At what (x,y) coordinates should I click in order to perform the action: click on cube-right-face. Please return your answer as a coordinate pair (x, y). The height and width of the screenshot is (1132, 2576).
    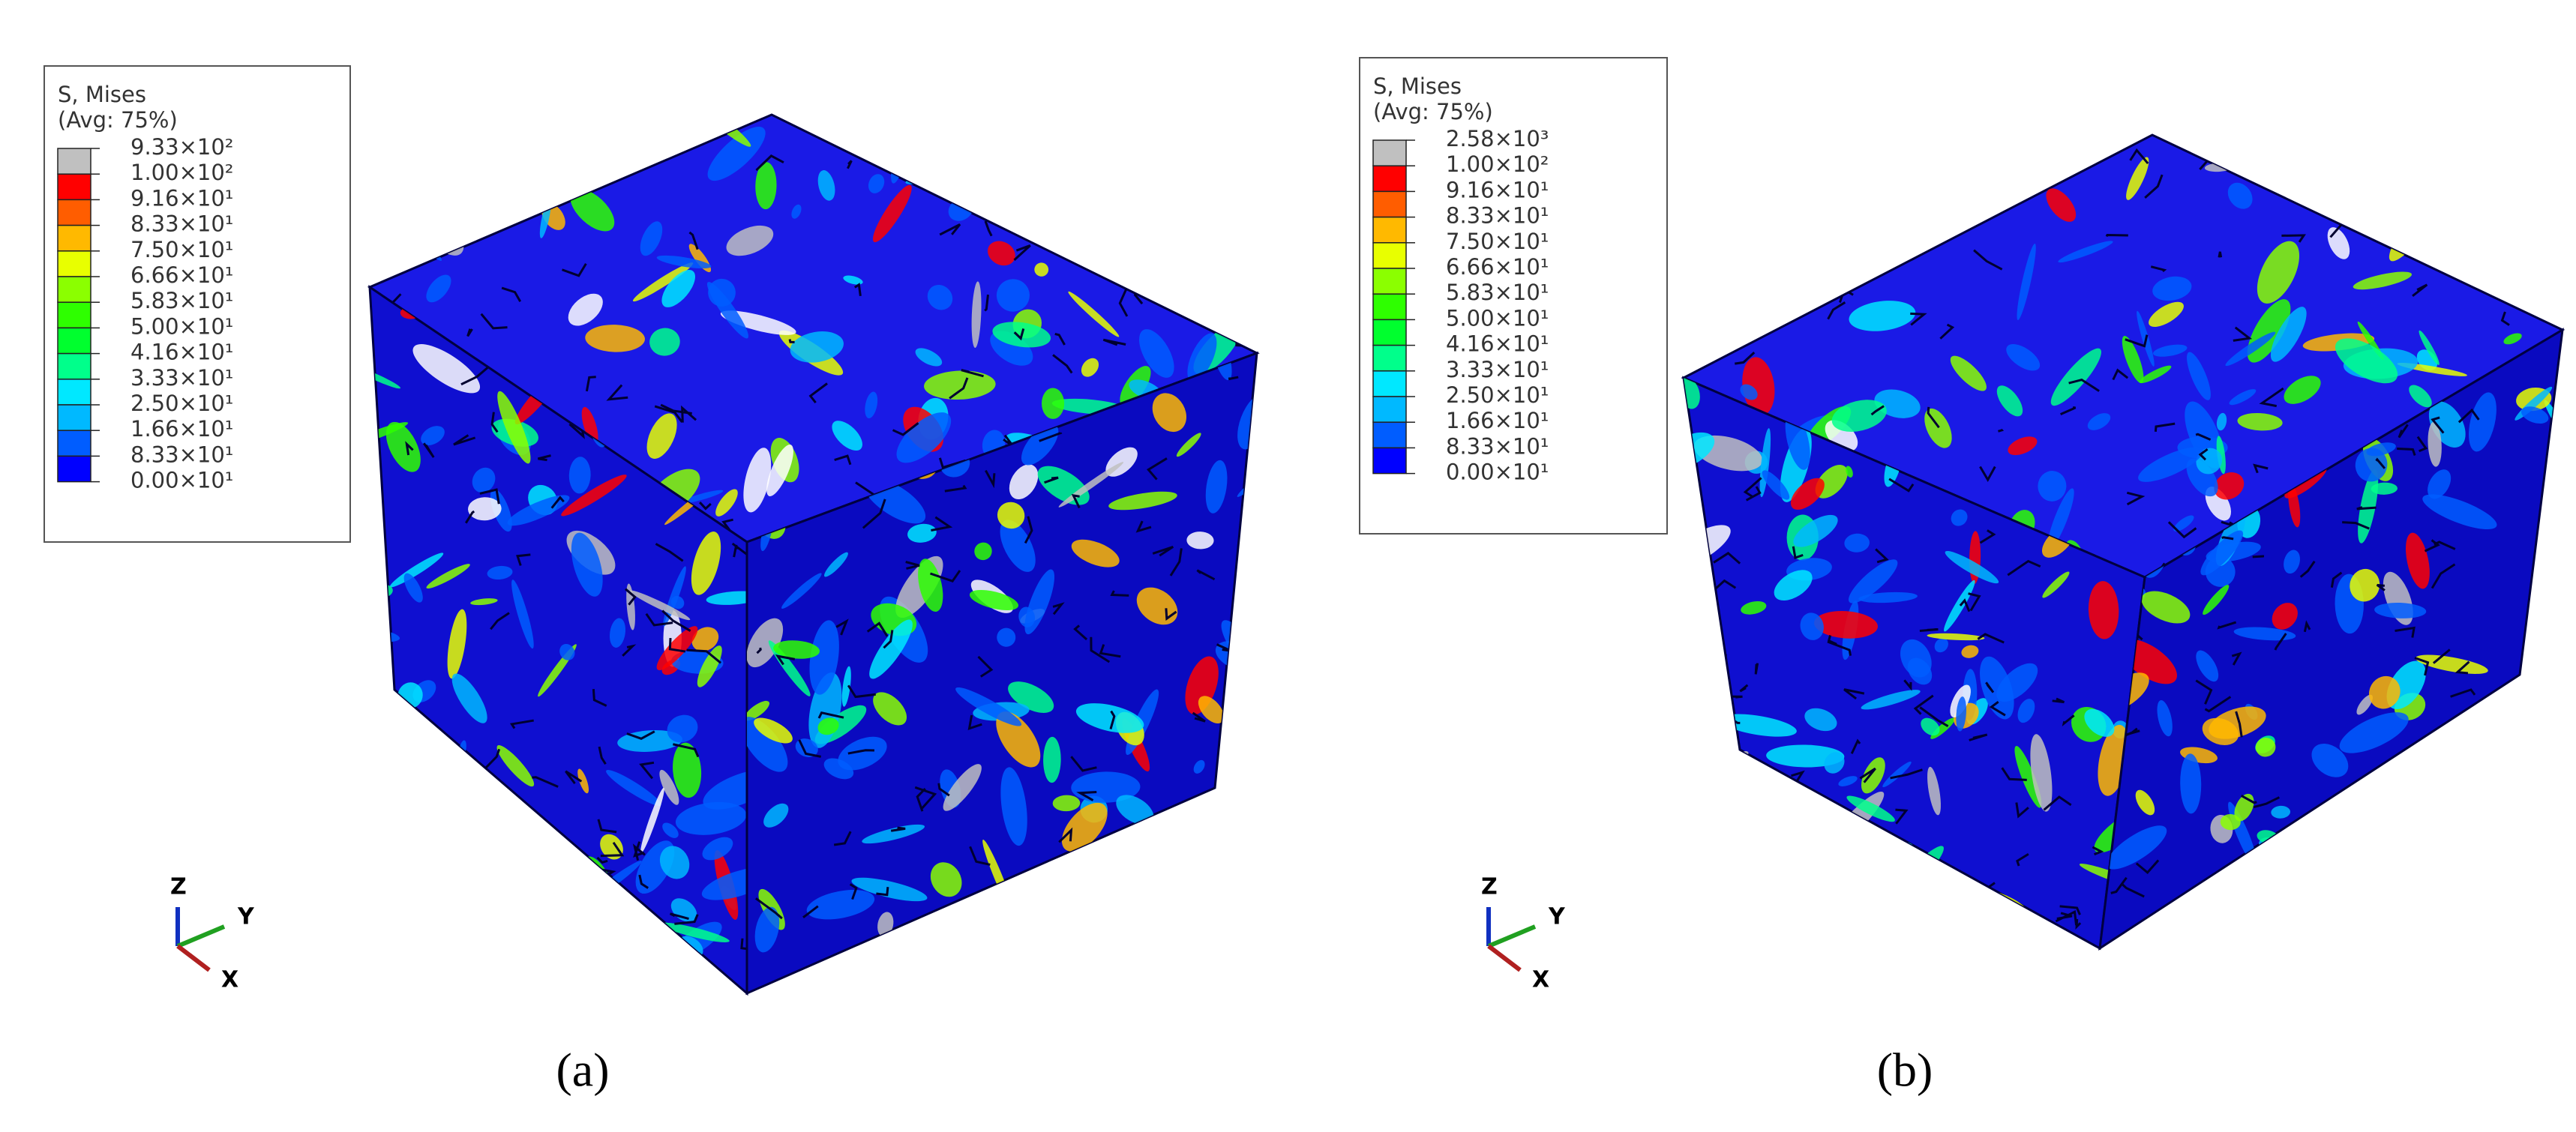
    Looking at the image, I should click on (1001, 673).